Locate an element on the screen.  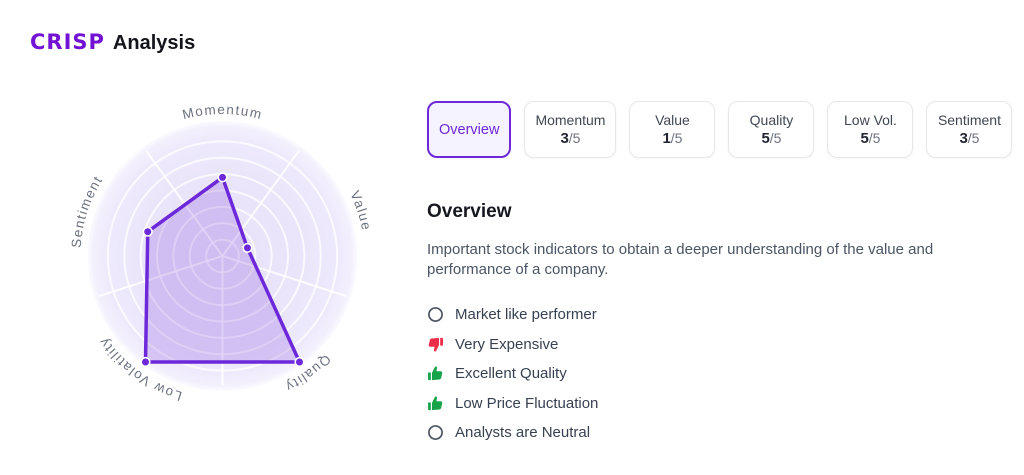
radar-point-value is located at coordinates (247, 248).